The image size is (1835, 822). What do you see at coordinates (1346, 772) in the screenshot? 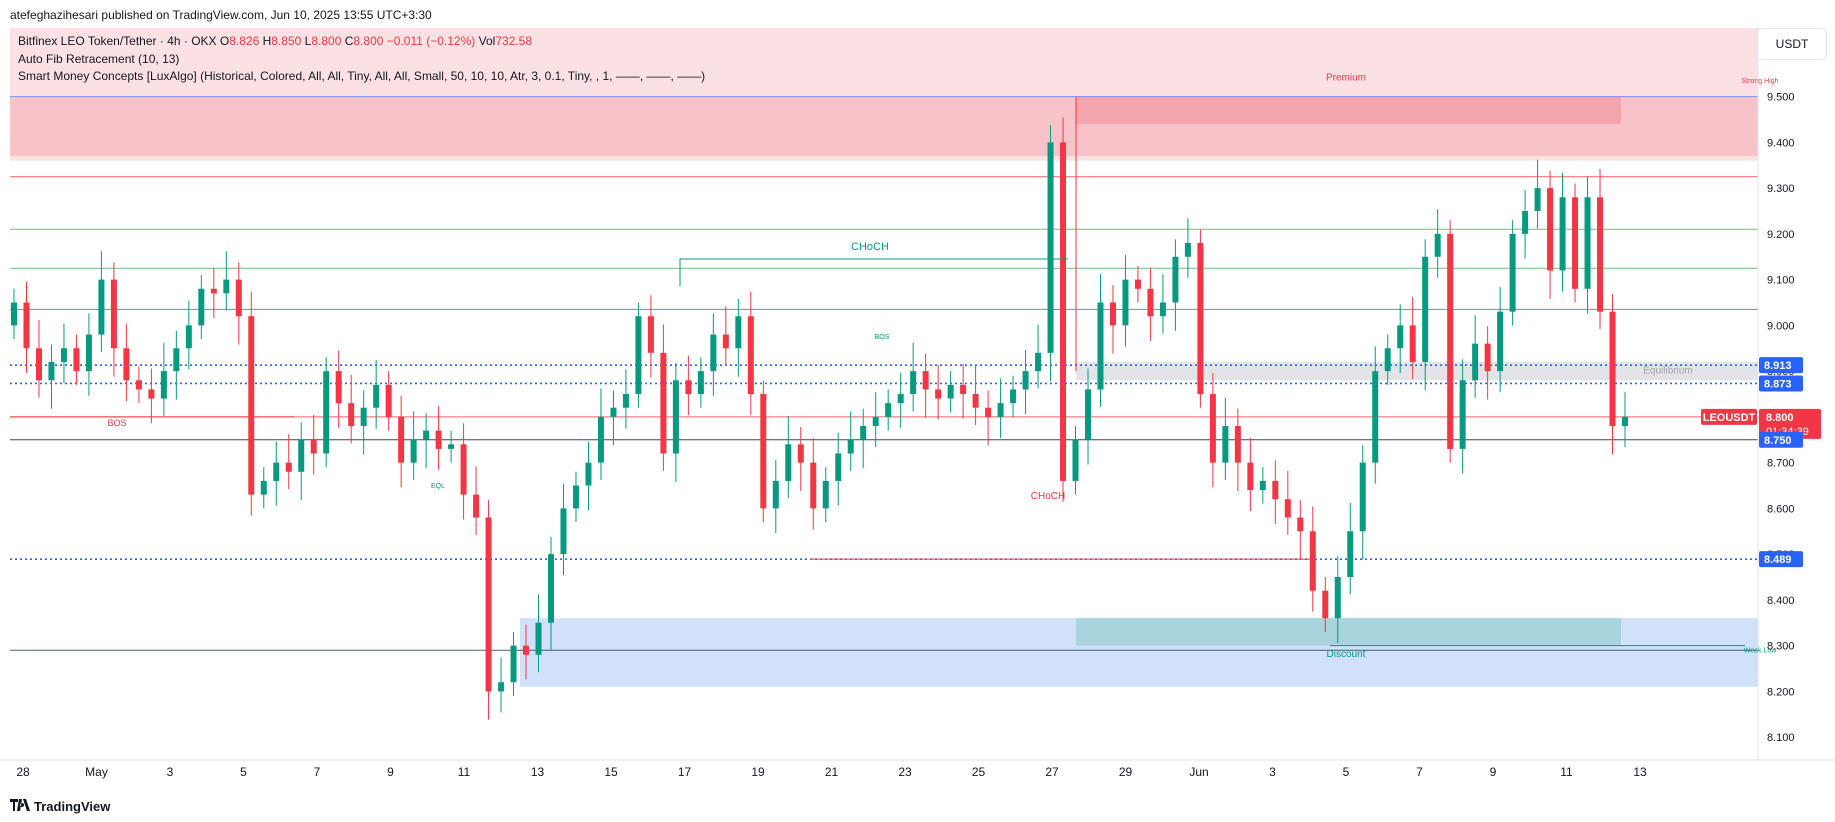
I see `x-tick-label: 5` at bounding box center [1346, 772].